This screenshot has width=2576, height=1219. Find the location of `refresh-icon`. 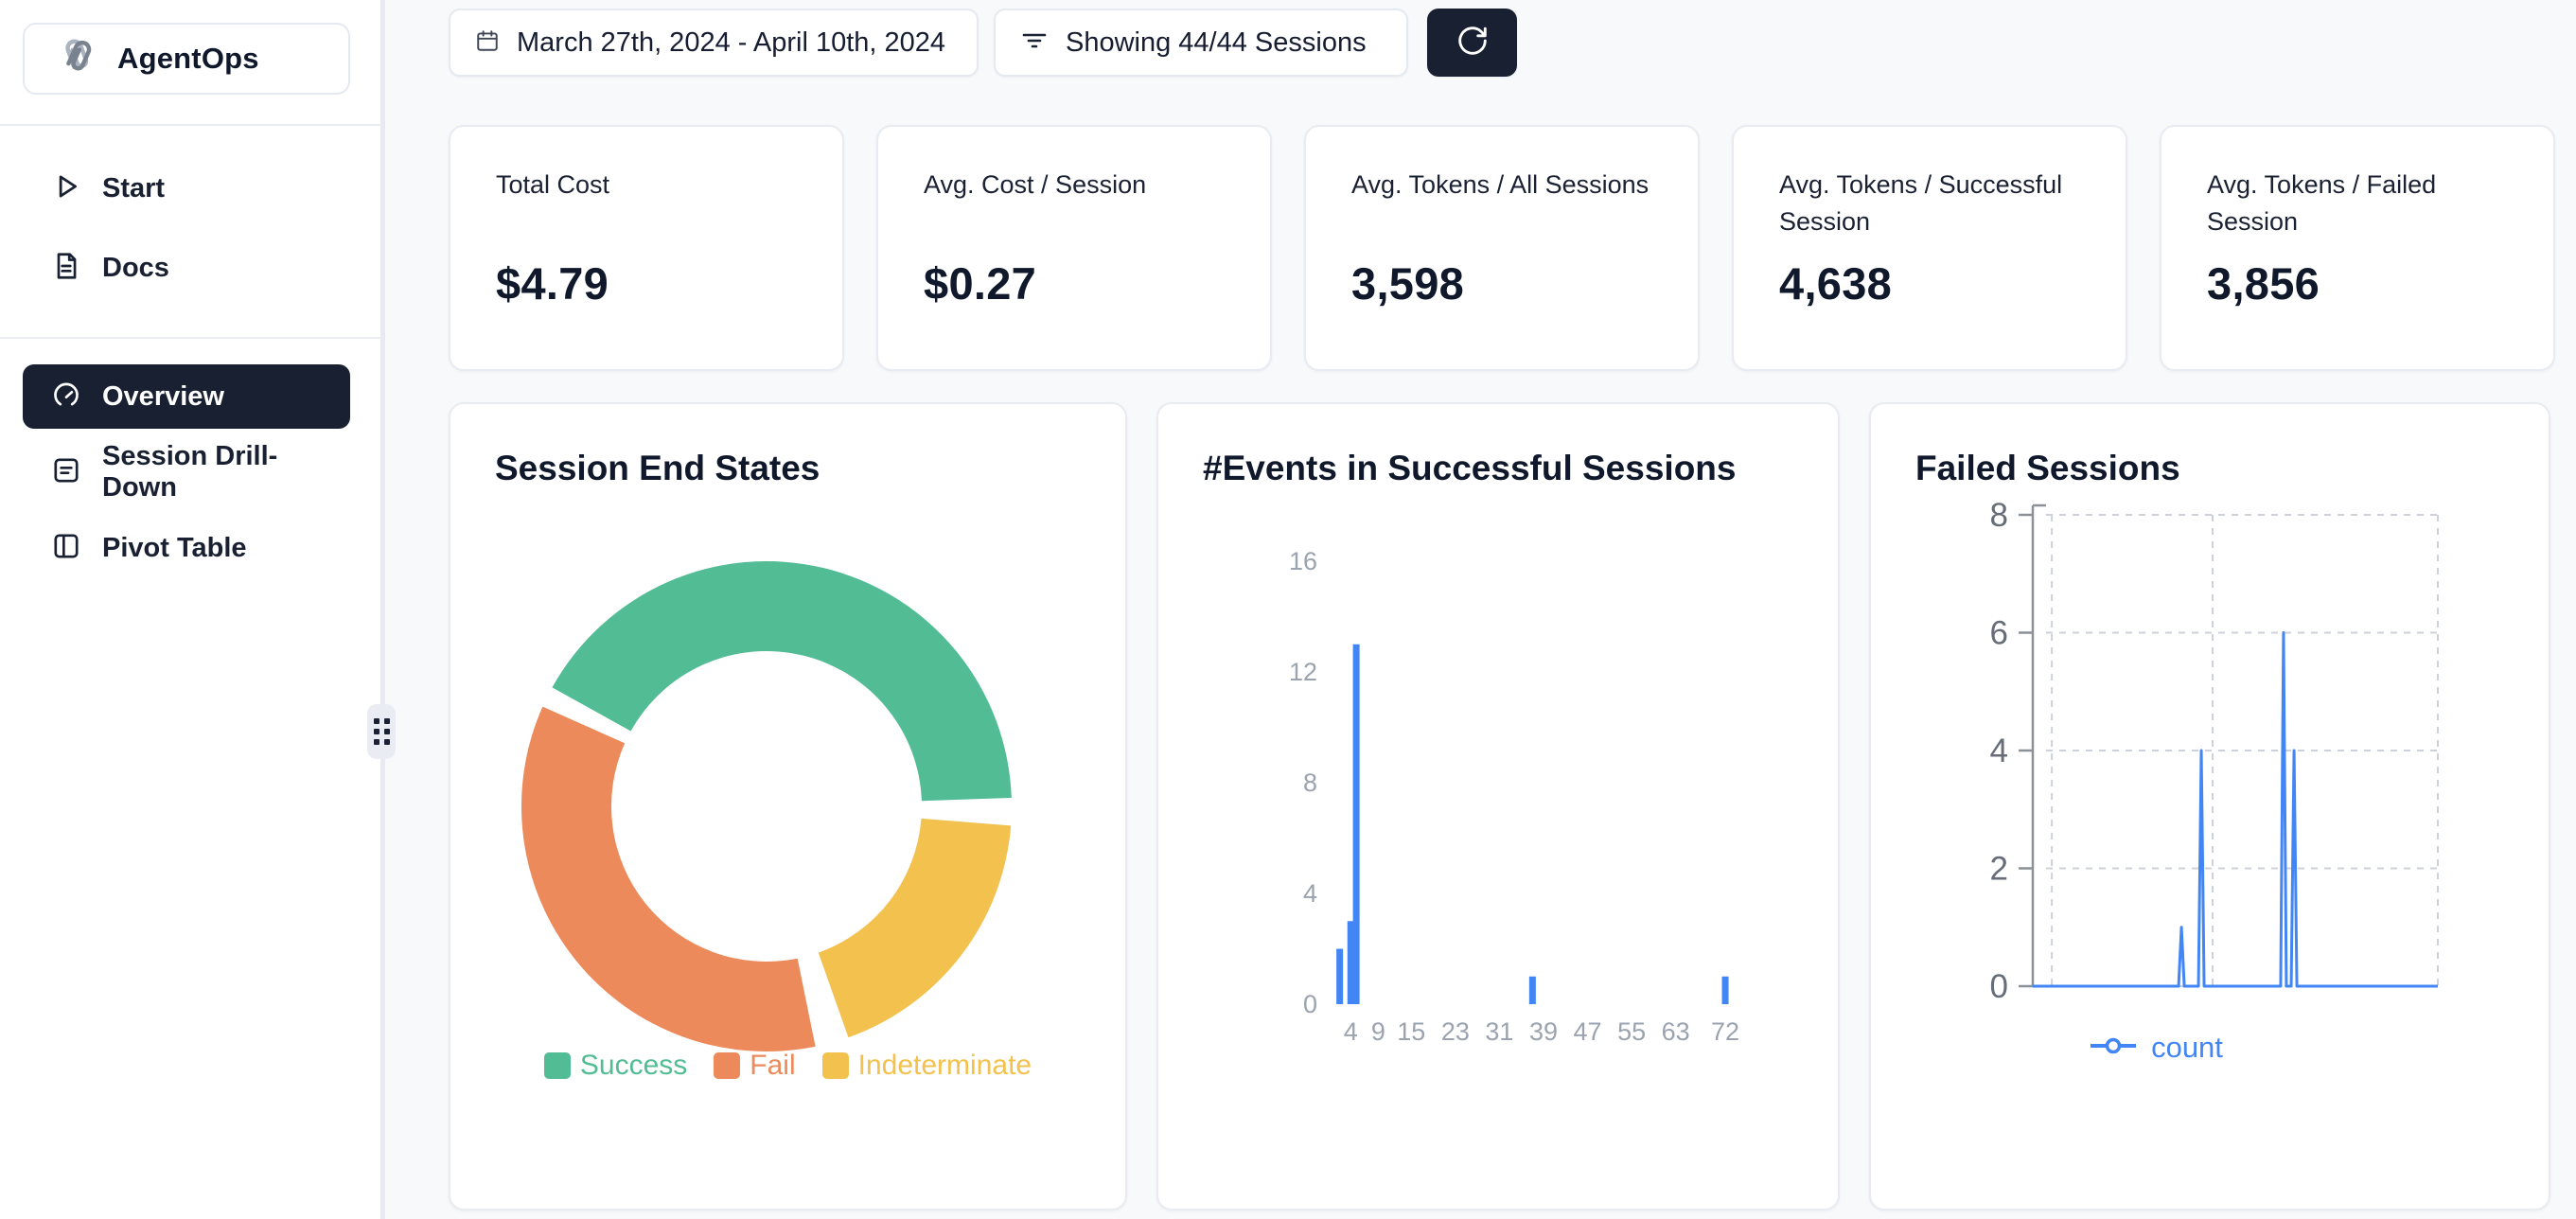

refresh-icon is located at coordinates (1473, 43).